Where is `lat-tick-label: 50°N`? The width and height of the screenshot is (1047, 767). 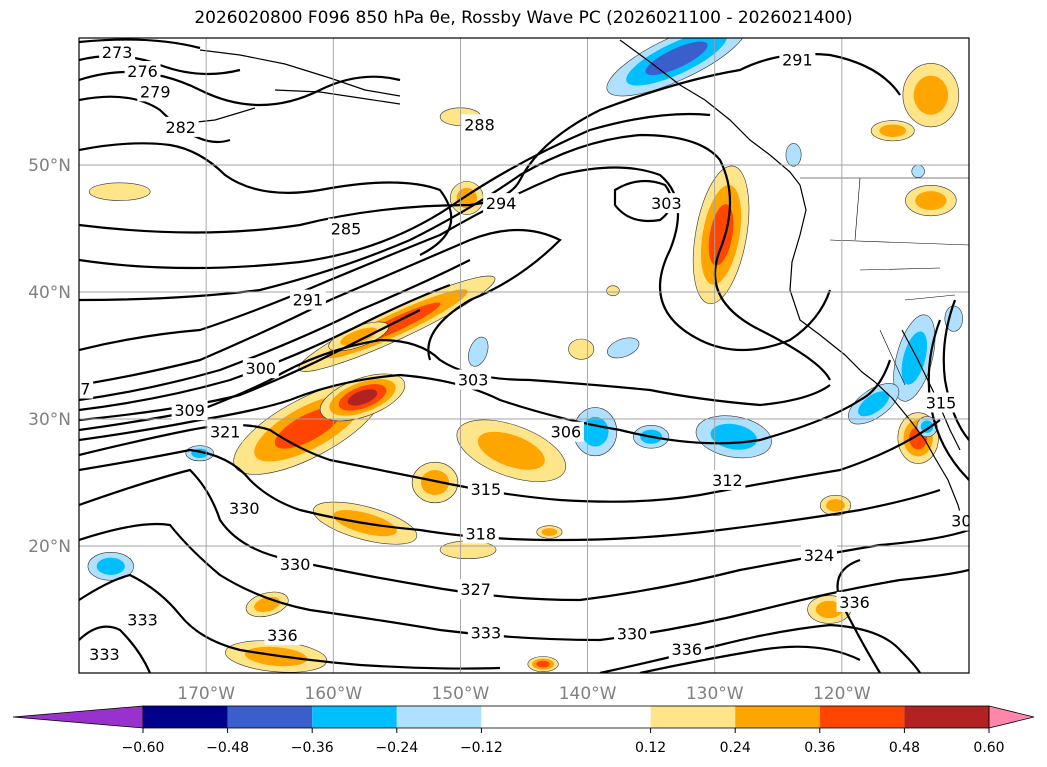
lat-tick-label: 50°N is located at coordinates (49, 166).